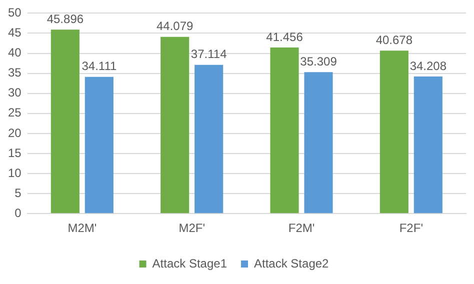 This screenshot has height=284, width=474. I want to click on y-tick-label: 35, so click(15, 73).